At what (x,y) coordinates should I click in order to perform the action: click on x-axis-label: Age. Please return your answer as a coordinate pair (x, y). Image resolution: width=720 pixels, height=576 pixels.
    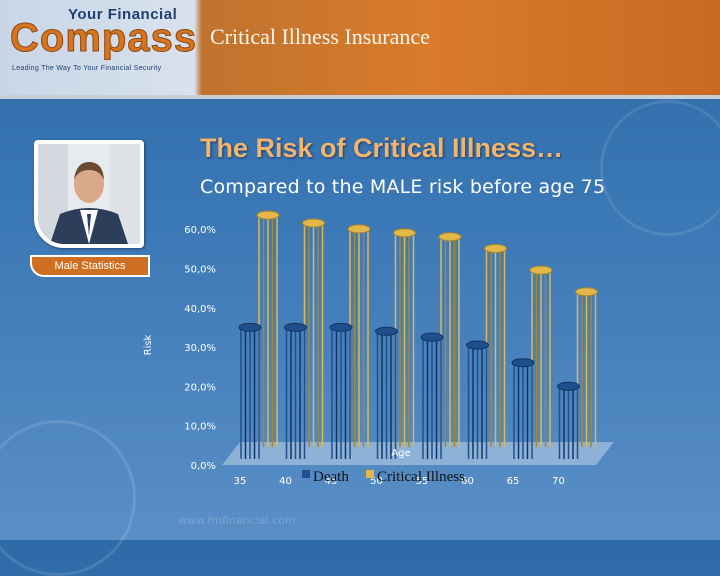
    Looking at the image, I should click on (400, 453).